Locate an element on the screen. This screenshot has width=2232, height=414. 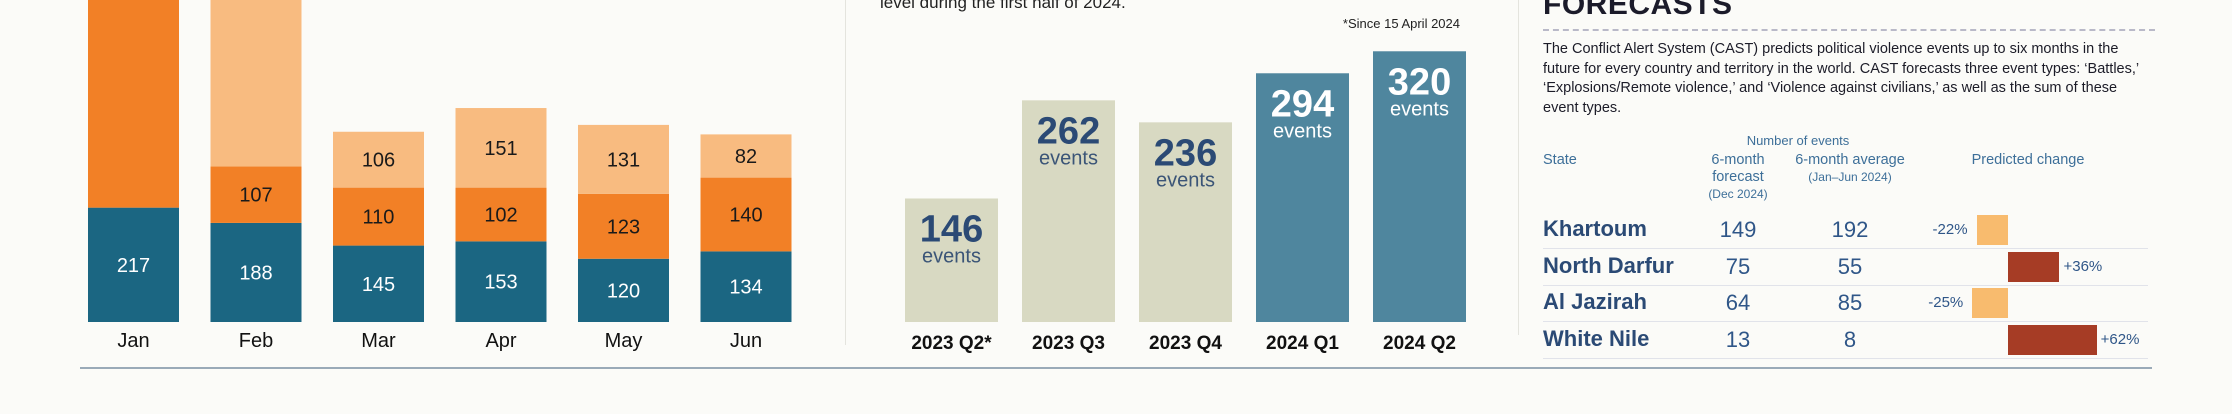
month-axis-label: Apr is located at coordinates (500, 341).